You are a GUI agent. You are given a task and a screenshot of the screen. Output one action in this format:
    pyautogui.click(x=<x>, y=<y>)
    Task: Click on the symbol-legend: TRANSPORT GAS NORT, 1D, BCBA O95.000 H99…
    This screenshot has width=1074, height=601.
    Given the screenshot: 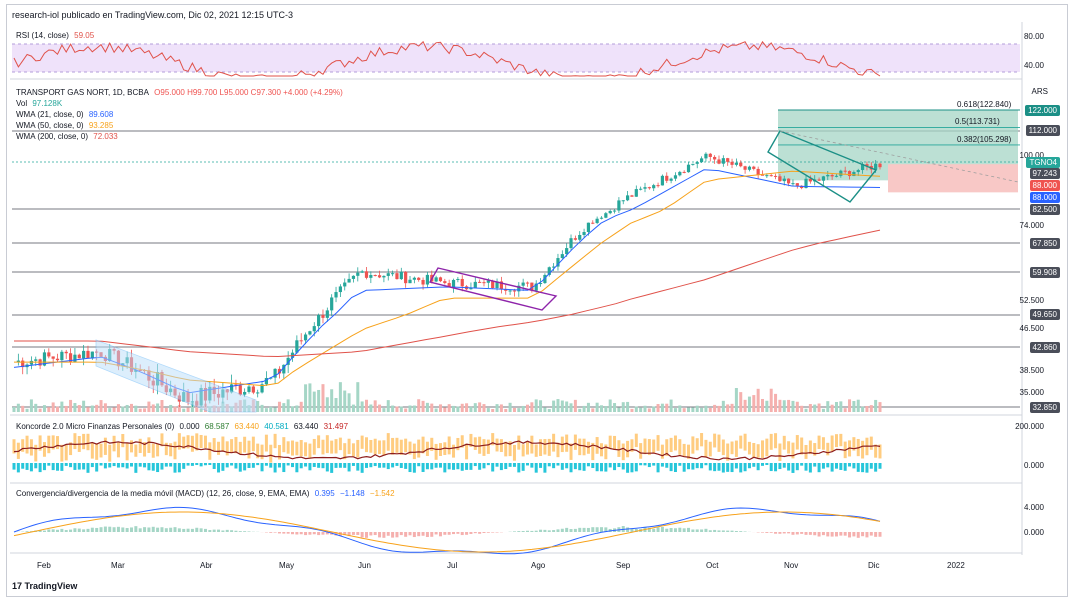 What is the action you would take?
    pyautogui.click(x=181, y=92)
    